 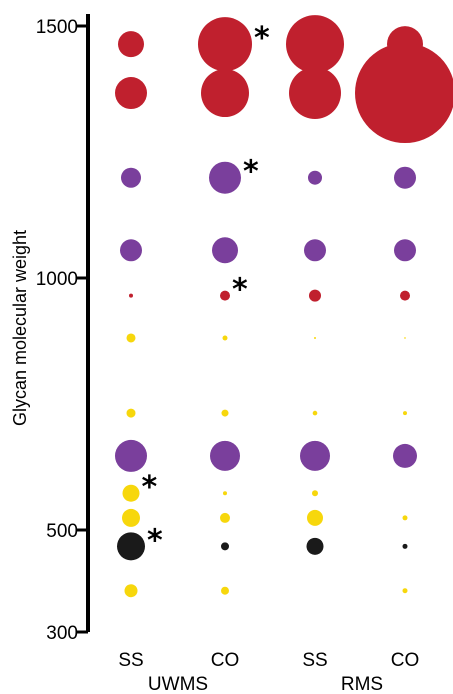 What do you see at coordinates (178, 684) in the screenshot?
I see `x-group-label: UWMS` at bounding box center [178, 684].